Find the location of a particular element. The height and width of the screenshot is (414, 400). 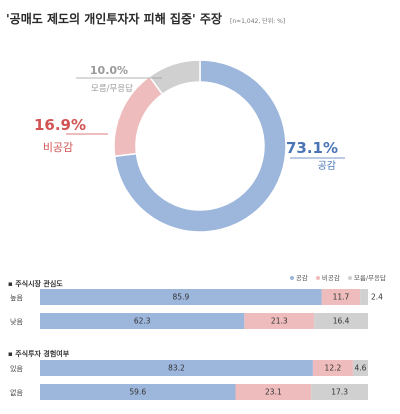

bar-value-label-disagree: 11.7 is located at coordinates (341, 297).